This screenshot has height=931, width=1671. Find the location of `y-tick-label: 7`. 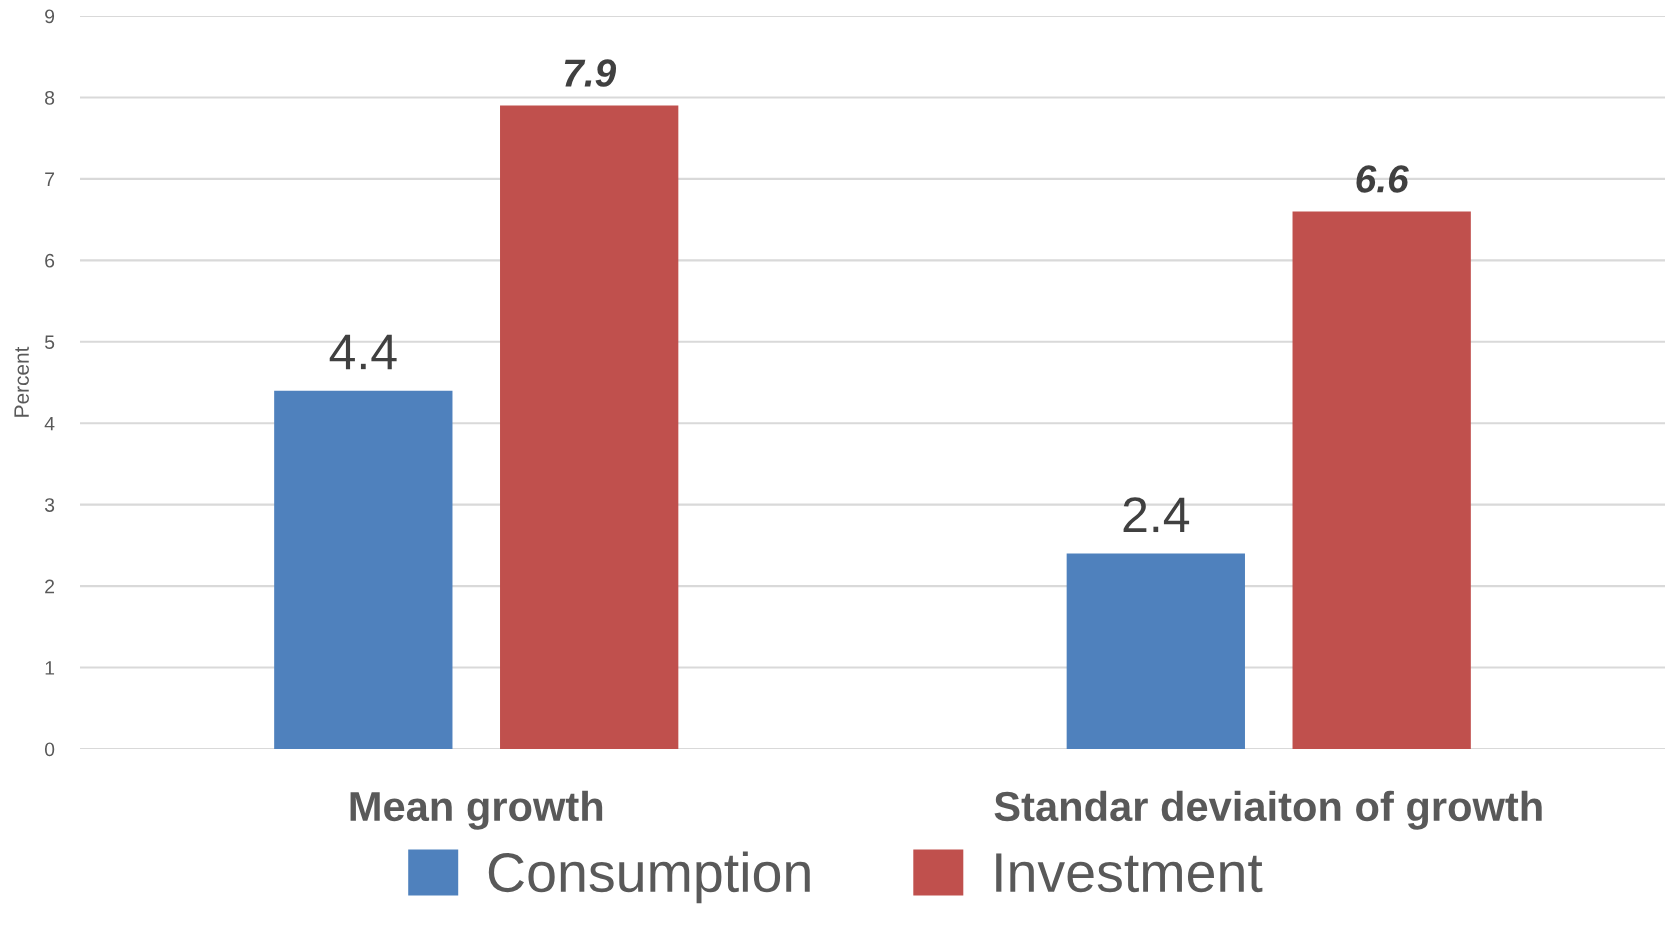

y-tick-label: 7 is located at coordinates (50, 179).